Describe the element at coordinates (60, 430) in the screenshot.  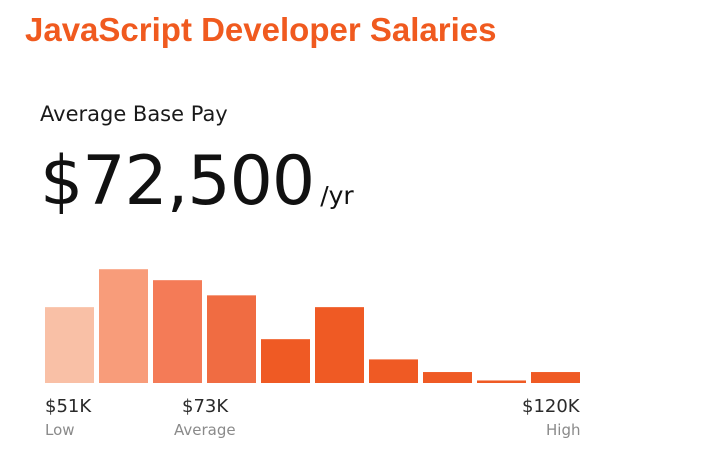
I see `axis-tick-sublabel: Low` at that location.